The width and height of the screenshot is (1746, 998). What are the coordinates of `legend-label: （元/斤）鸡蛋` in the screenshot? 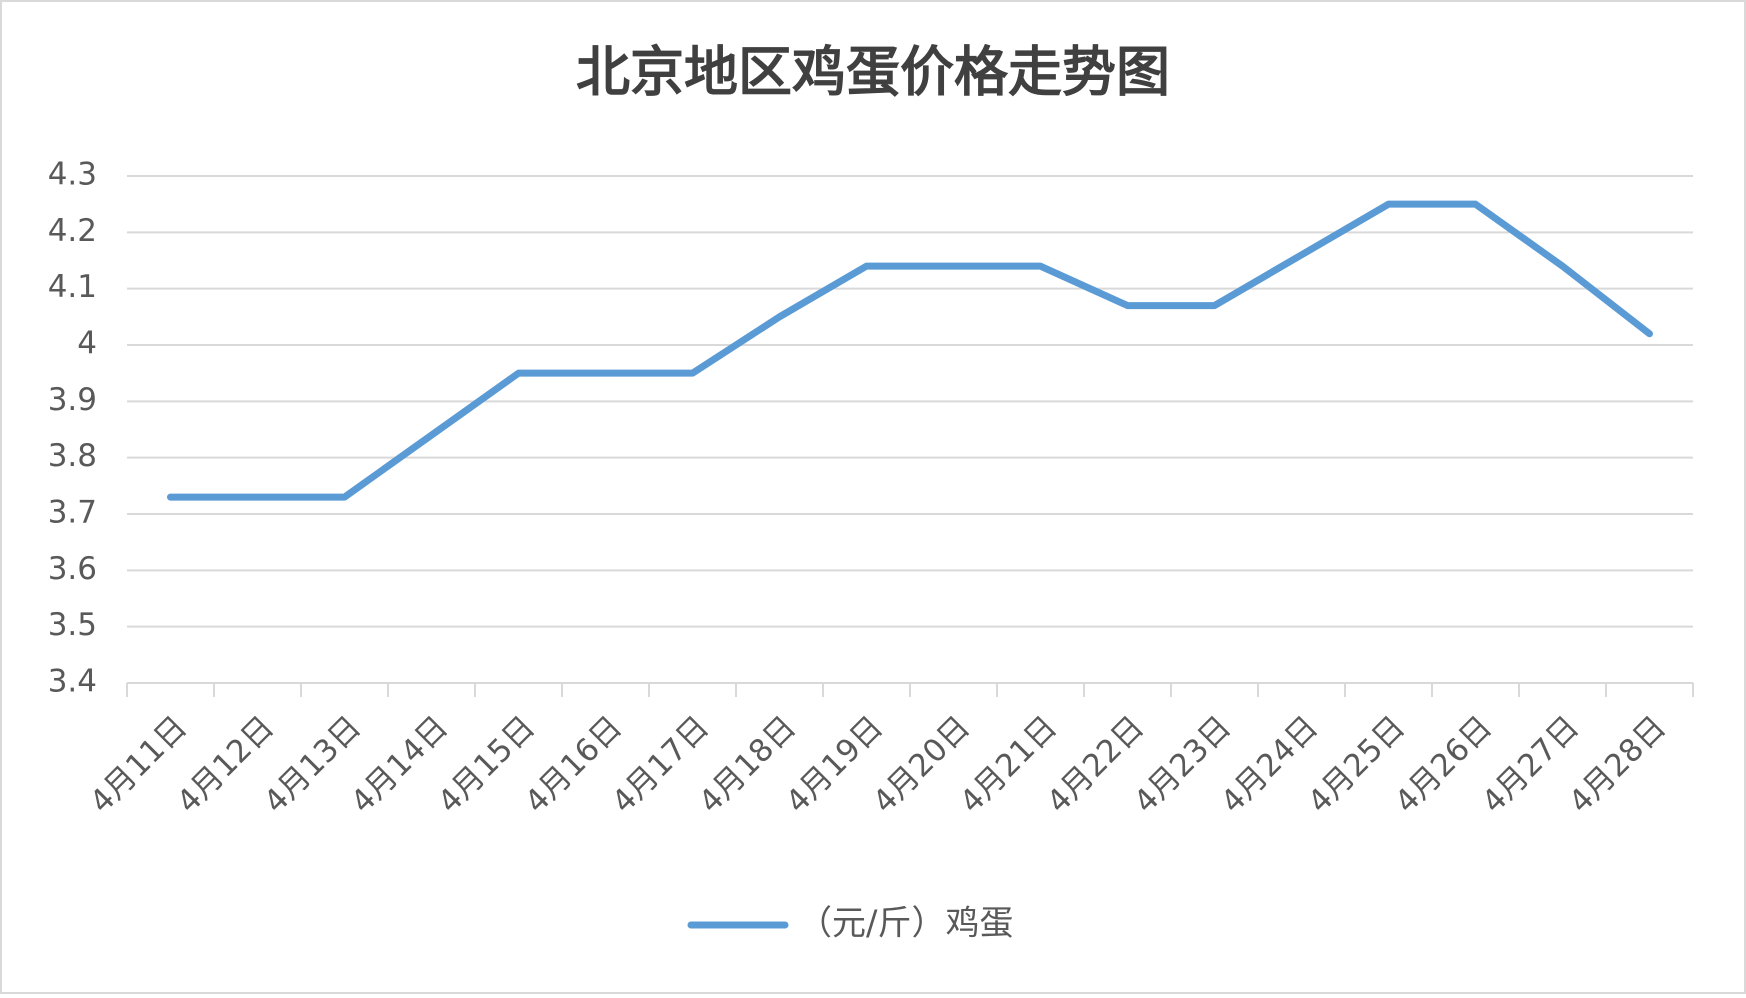 It's located at (905, 924).